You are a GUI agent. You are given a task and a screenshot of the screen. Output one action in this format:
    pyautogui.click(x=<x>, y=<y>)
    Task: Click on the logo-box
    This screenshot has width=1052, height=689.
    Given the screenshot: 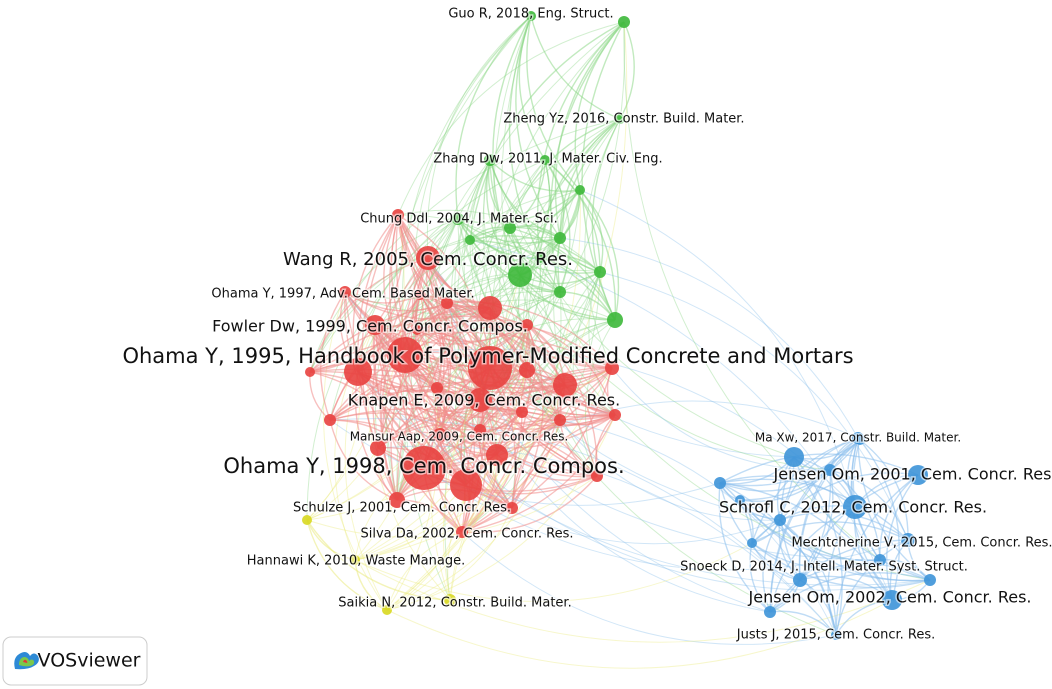 What is the action you would take?
    pyautogui.click(x=75, y=661)
    